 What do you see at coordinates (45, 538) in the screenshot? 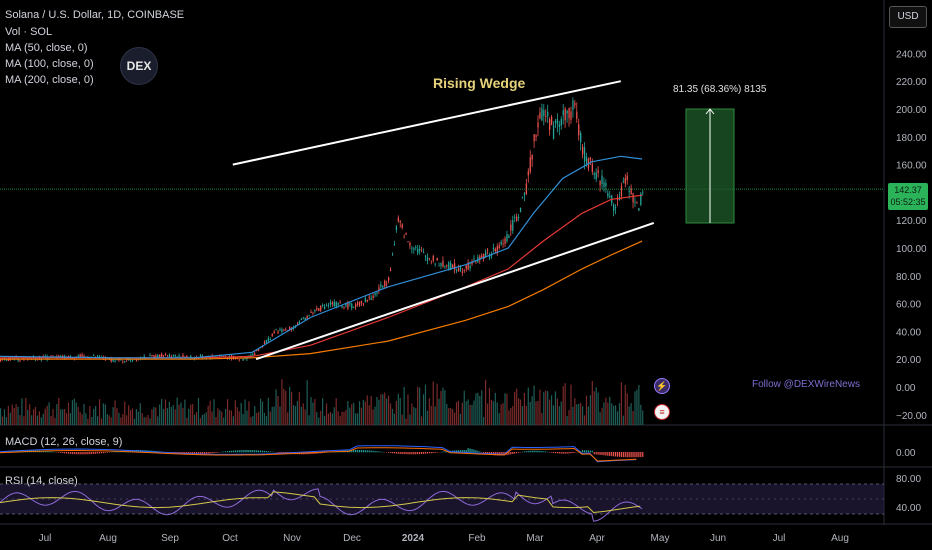
I see `time-tick-label: Jul` at bounding box center [45, 538].